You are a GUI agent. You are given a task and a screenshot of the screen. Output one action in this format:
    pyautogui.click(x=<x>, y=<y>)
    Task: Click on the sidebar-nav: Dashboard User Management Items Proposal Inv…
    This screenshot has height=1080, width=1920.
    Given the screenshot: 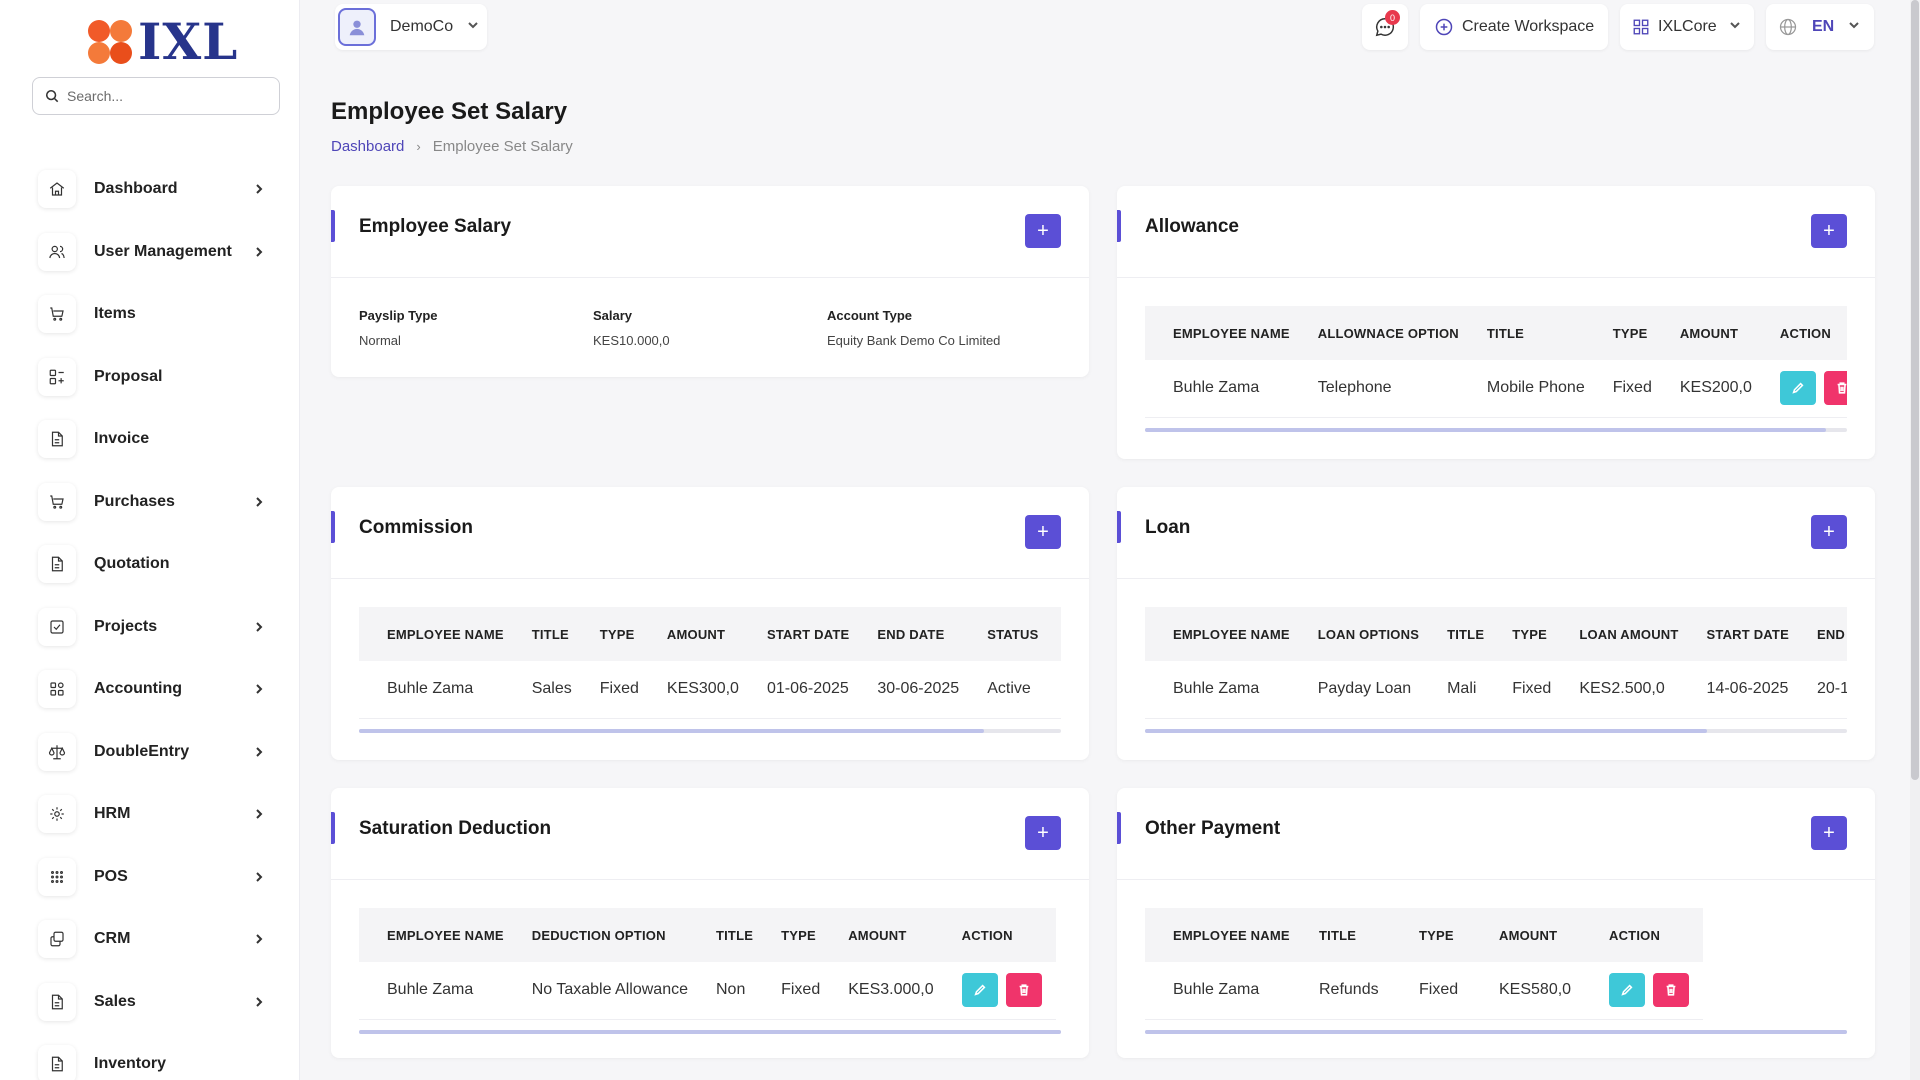 What is the action you would take?
    pyautogui.click(x=158, y=619)
    